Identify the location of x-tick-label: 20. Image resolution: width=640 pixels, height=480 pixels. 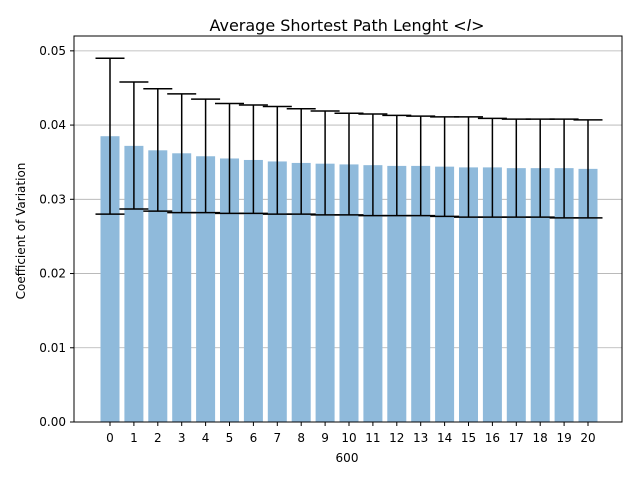
(587, 438).